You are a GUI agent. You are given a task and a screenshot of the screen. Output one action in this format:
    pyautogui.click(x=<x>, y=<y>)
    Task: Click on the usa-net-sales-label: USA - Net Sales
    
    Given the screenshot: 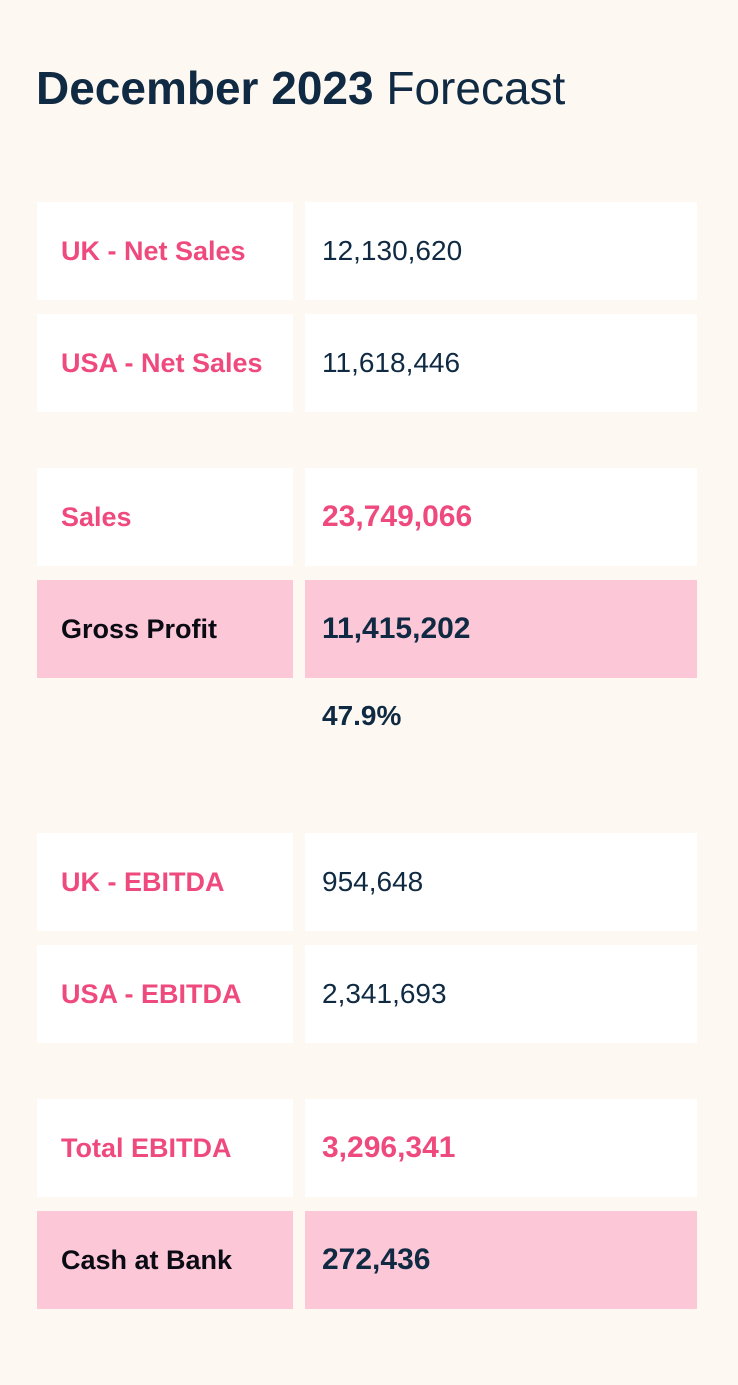 What is the action you would take?
    pyautogui.click(x=162, y=362)
    